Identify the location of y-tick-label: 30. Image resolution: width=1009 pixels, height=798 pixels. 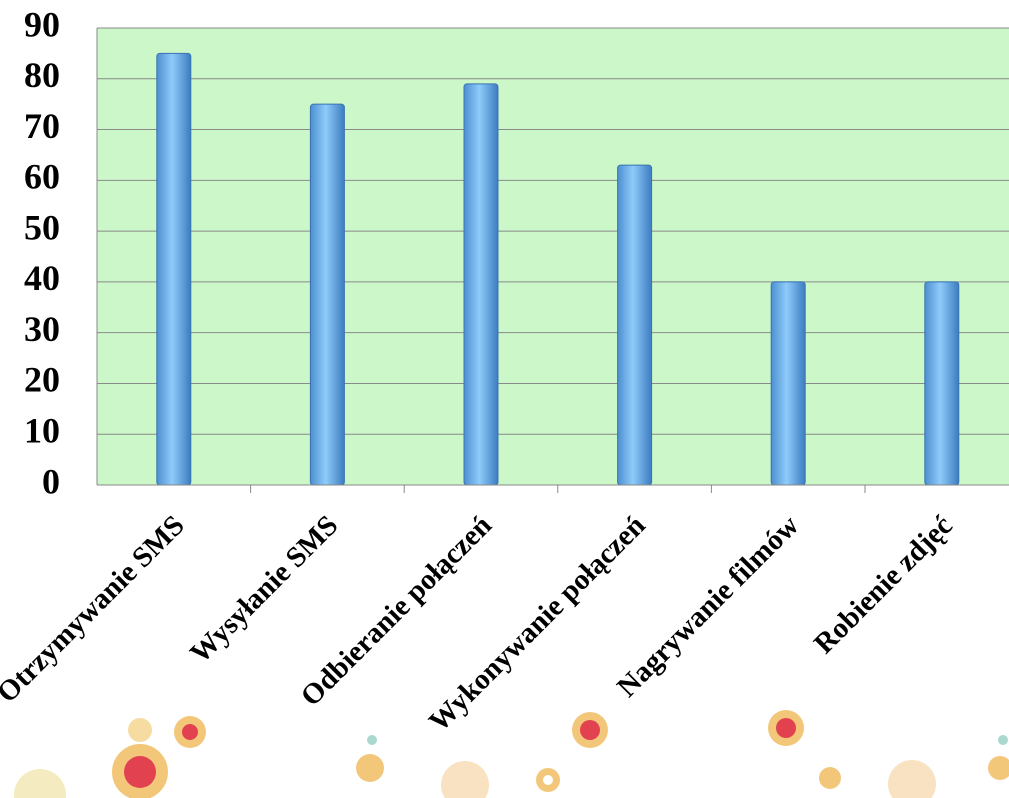
(42, 329).